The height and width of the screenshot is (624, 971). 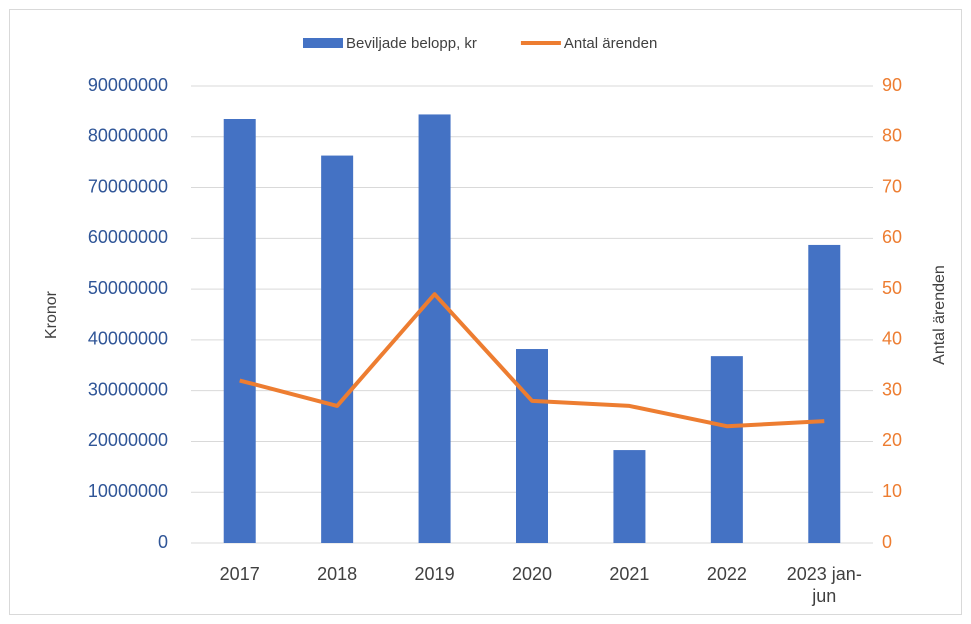 I want to click on x-tick-label: 2018, so click(x=337, y=574).